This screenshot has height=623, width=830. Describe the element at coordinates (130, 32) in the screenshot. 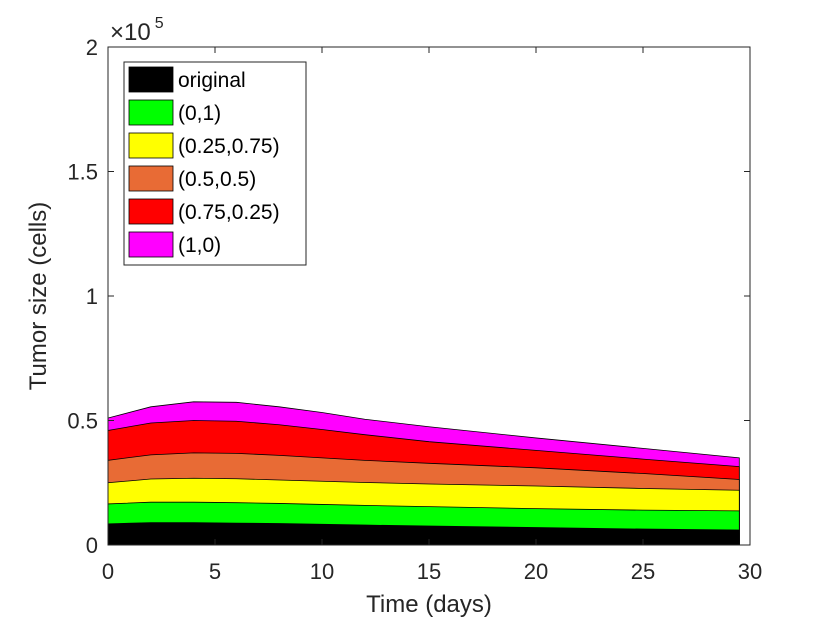

I see `y-exponent-base: ×10` at that location.